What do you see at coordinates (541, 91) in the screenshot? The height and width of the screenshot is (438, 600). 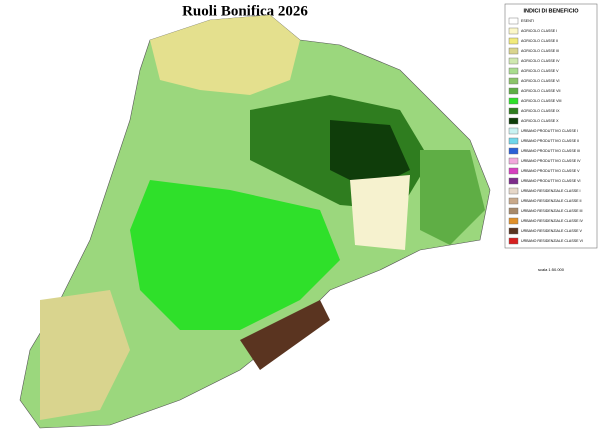 I see `legend-label: AGRICOLO CLASSE VII` at bounding box center [541, 91].